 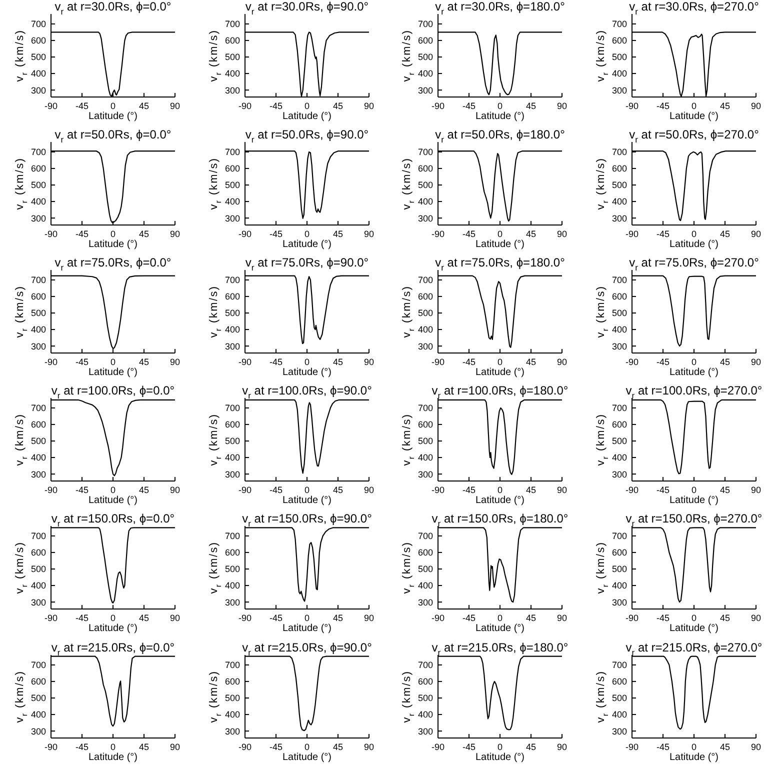 What do you see at coordinates (500, 8) in the screenshot?
I see `chart-title: v$_{r}$ at r=30.0Rs, ϕ=180.0°` at bounding box center [500, 8].